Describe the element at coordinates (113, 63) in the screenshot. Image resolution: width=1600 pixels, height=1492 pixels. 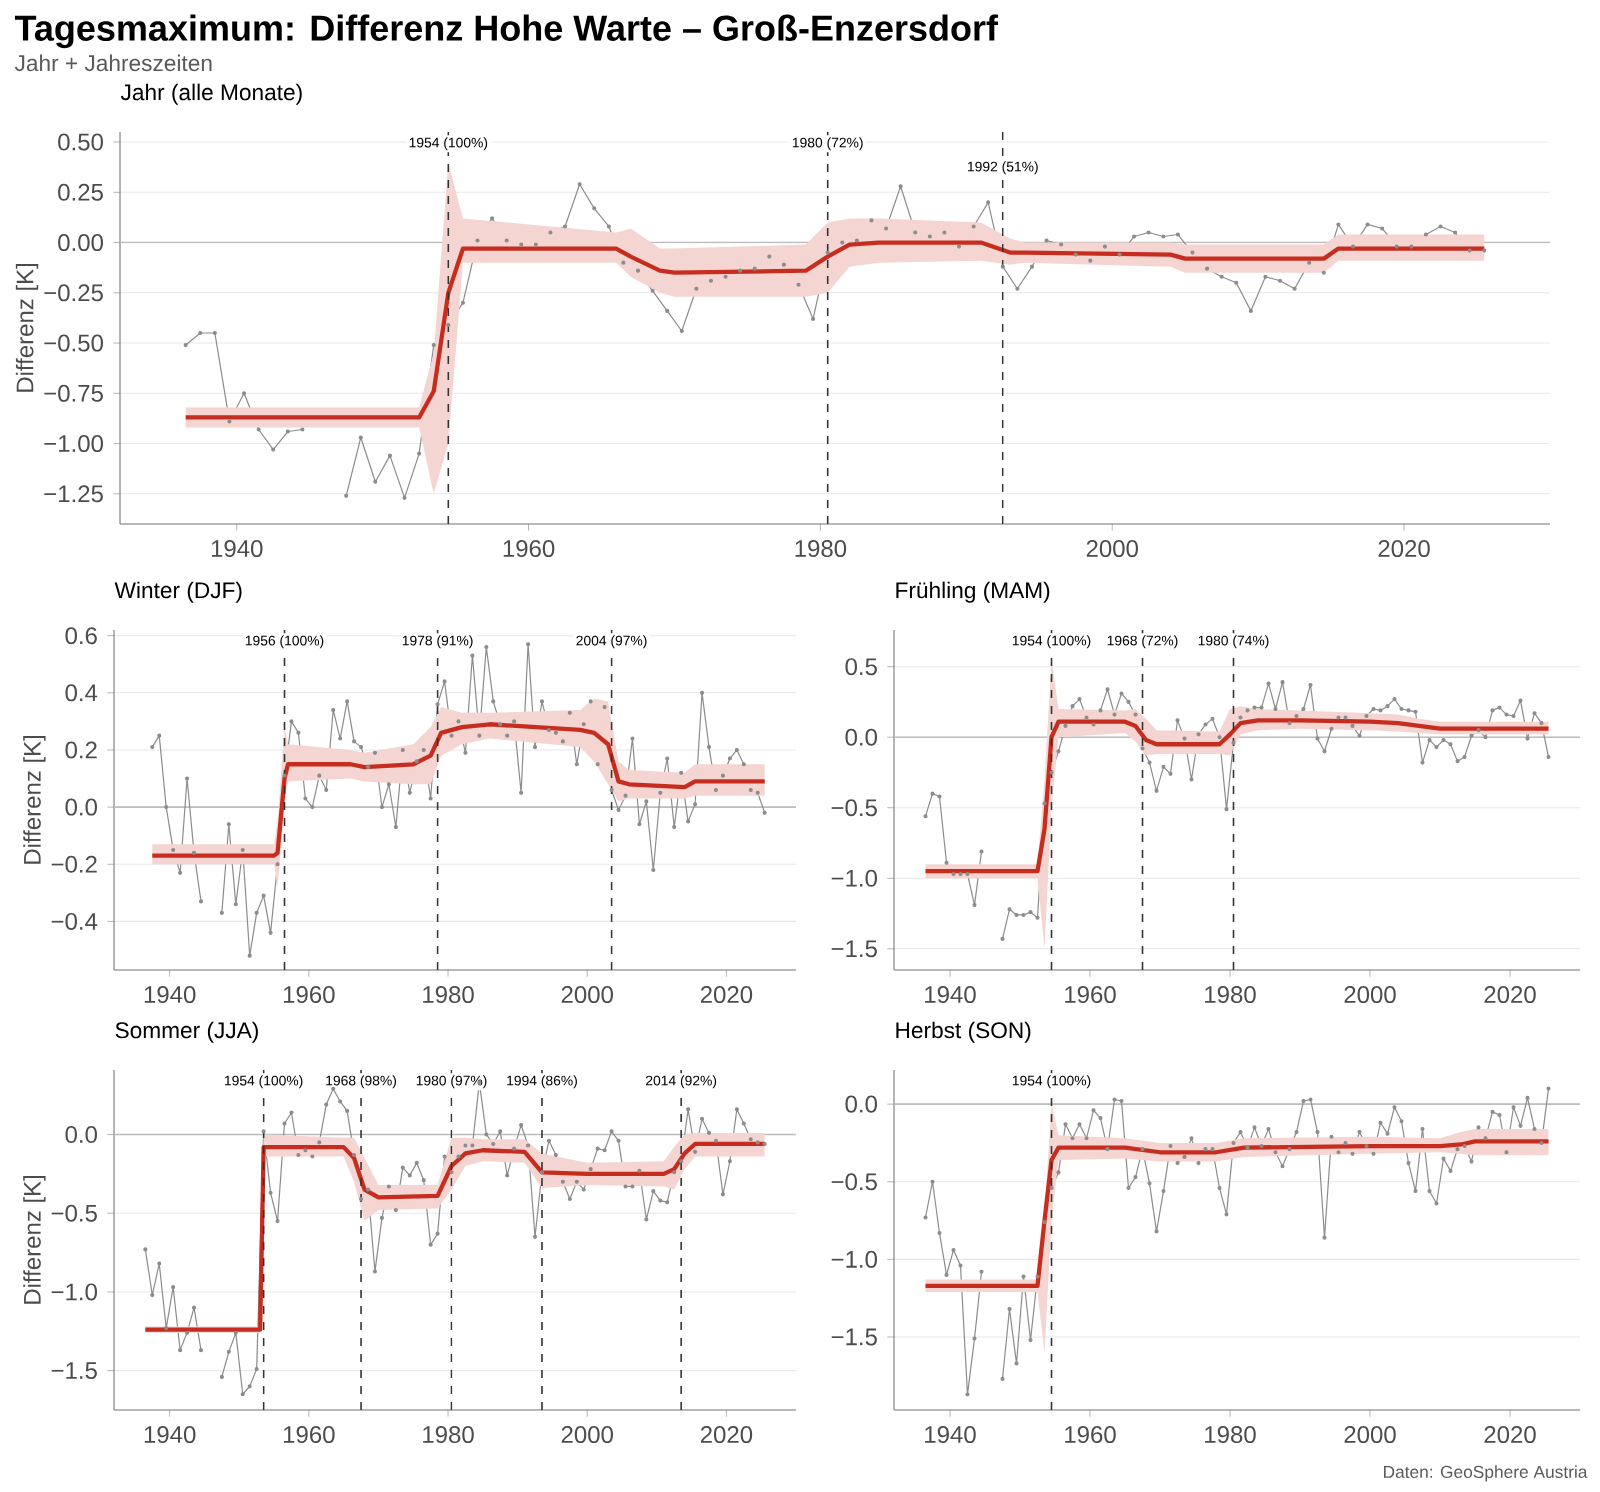
I see `text: Jahr + Jahreszeiten` at that location.